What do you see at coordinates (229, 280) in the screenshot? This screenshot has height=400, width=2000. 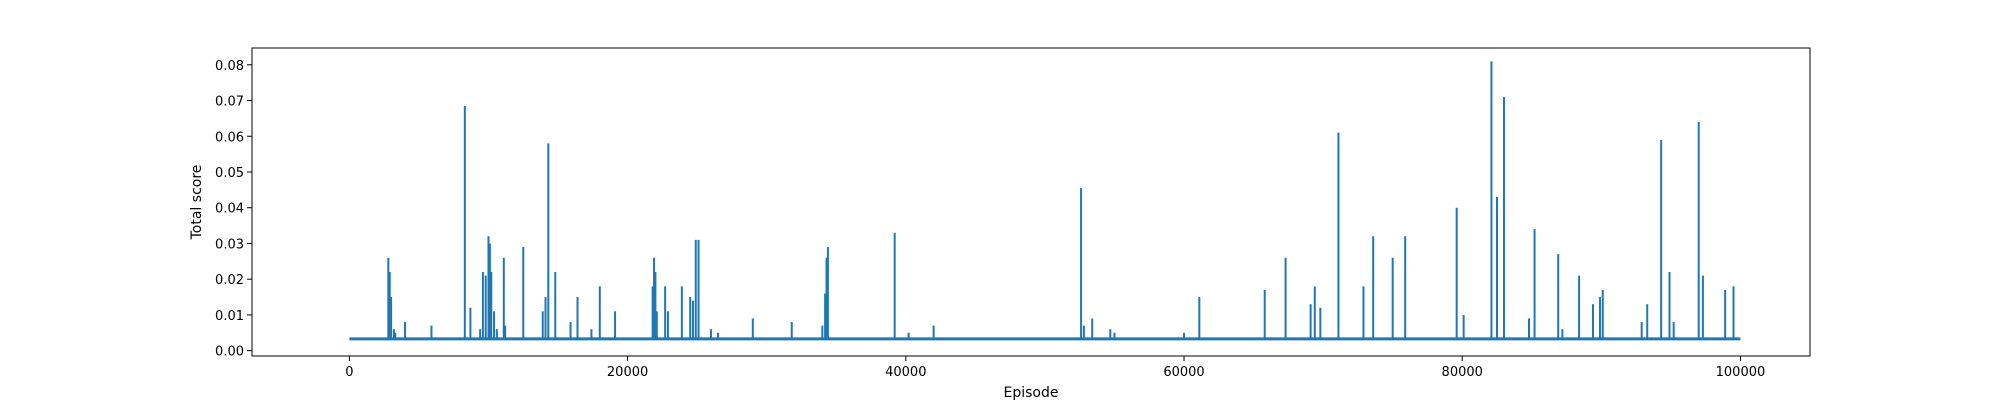 I see `y-tick-label: 0.02` at bounding box center [229, 280].